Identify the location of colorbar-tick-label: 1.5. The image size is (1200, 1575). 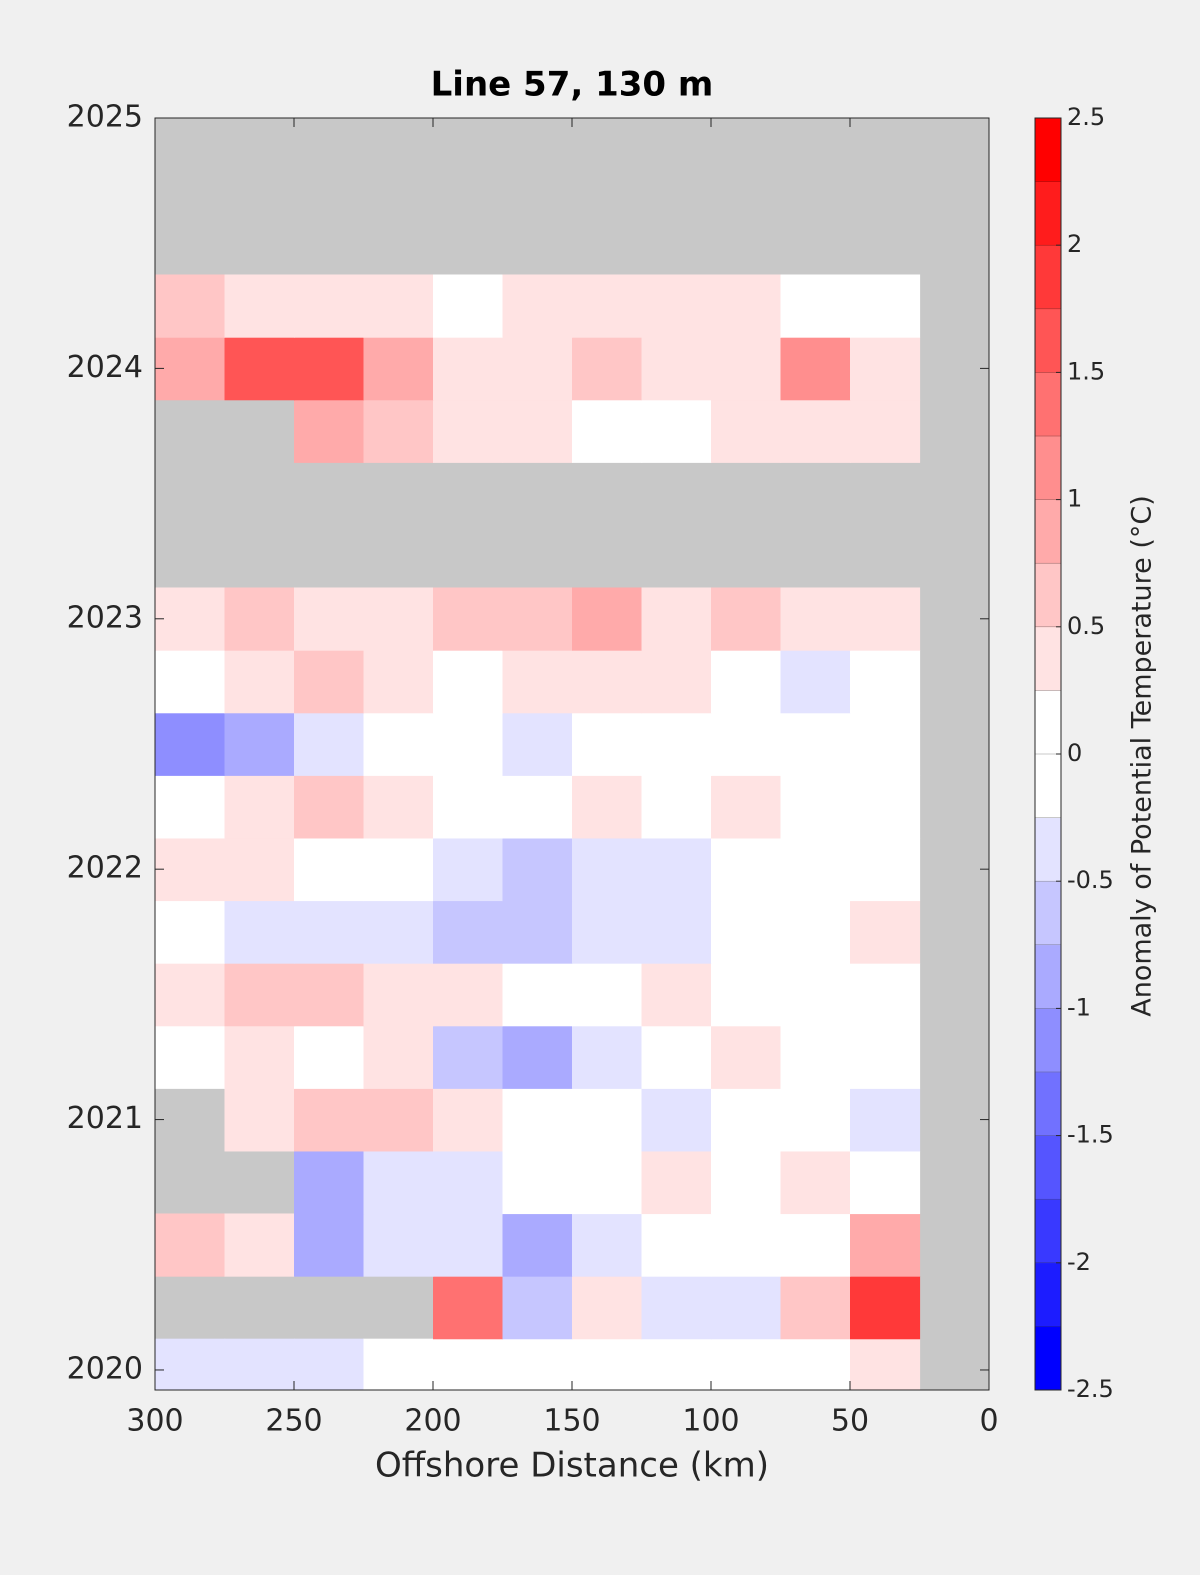
(1086, 371).